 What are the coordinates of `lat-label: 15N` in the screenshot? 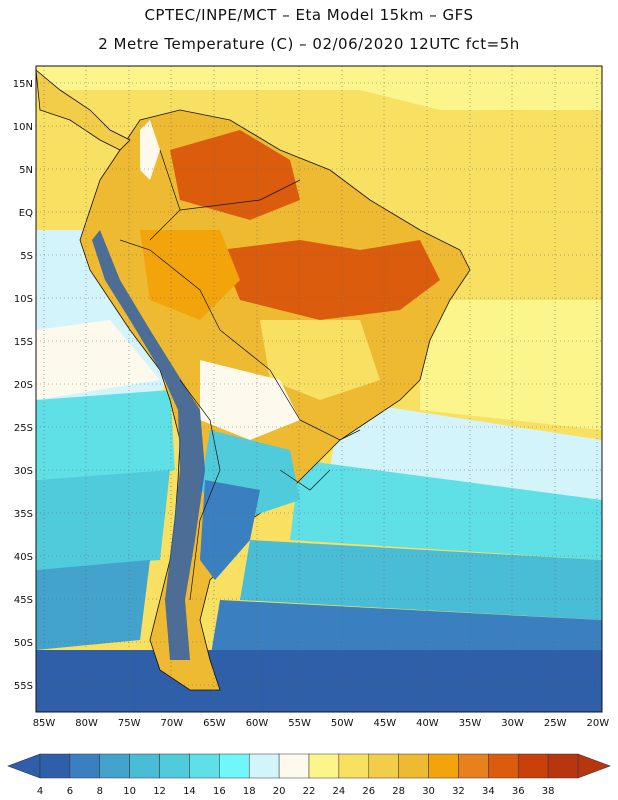 It's located at (23, 84).